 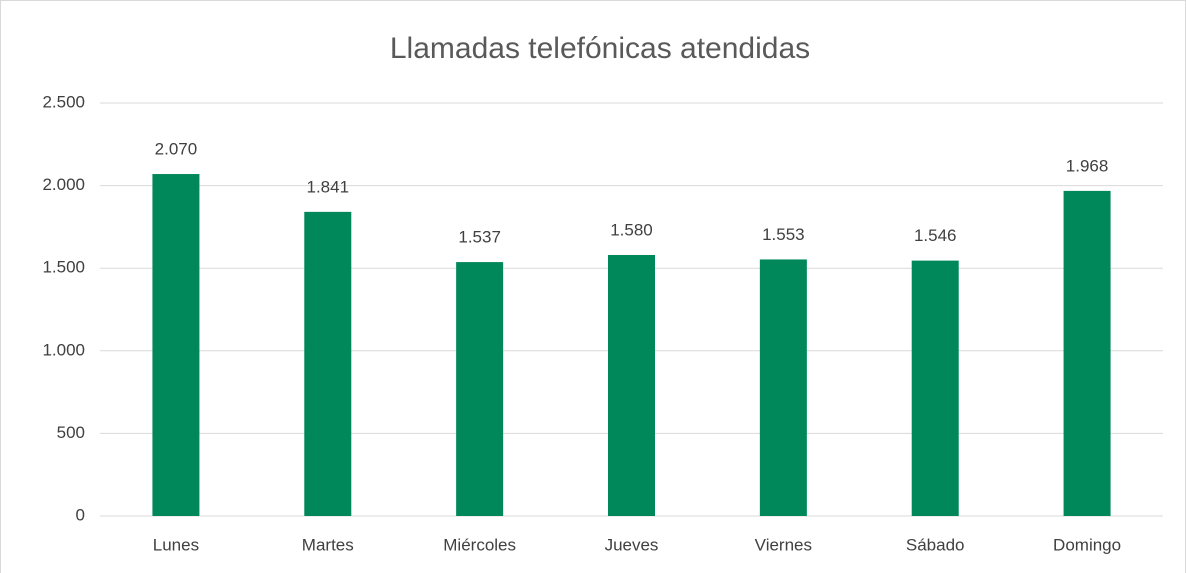 What do you see at coordinates (176, 544) in the screenshot?
I see `x-tick-label: Lunes` at bounding box center [176, 544].